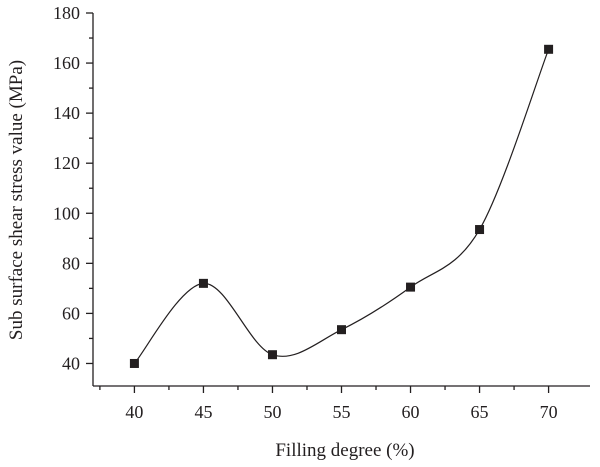 This screenshot has width=600, height=467. I want to click on y-axis-title: Sub surface shear stress value (MPa), so click(16, 200).